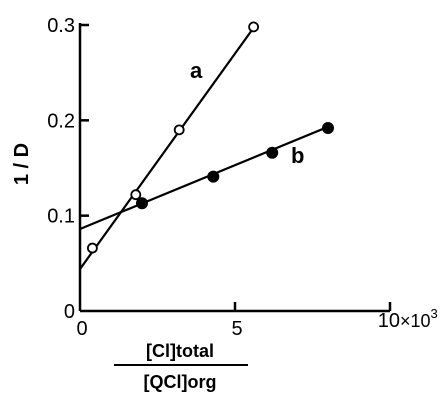  What do you see at coordinates (61, 121) in the screenshot?
I see `y-tick-label: 0.2` at bounding box center [61, 121].